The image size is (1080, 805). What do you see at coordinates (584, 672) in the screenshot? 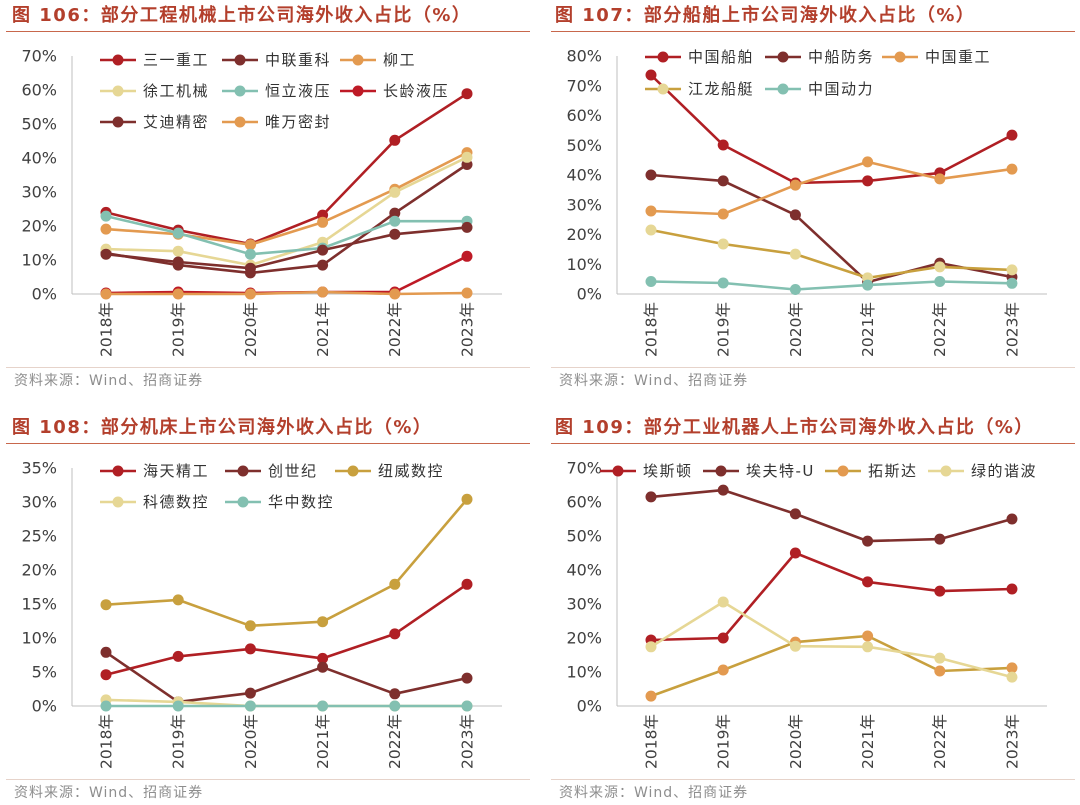
I see `y-tick-label-1: 10%` at bounding box center [584, 672].